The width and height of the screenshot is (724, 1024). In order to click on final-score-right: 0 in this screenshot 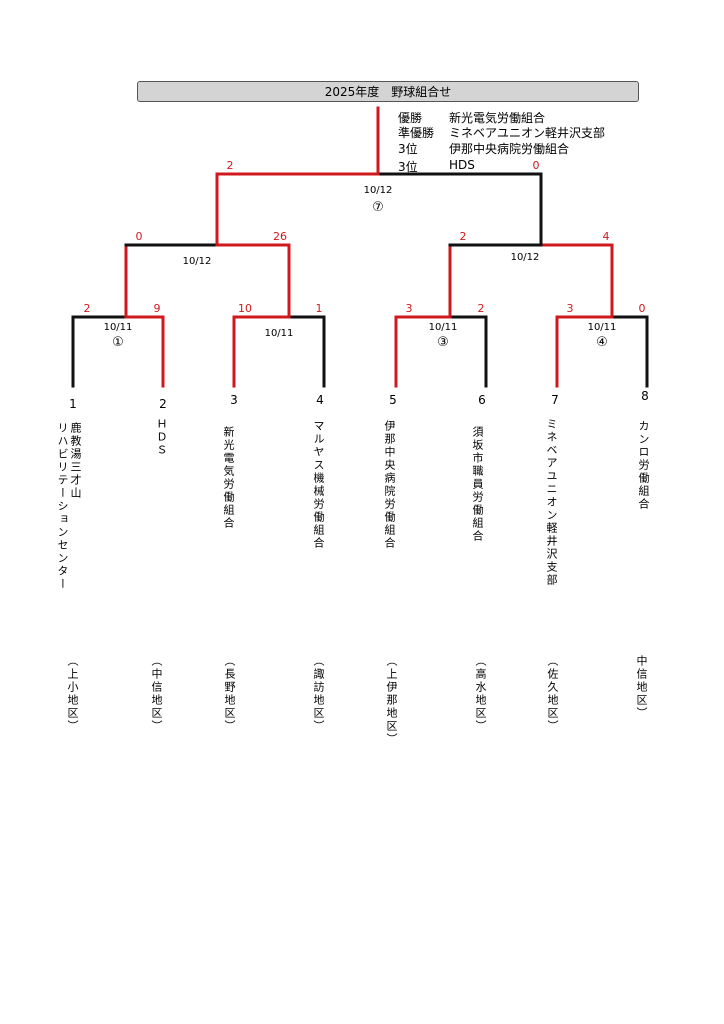, I will do `click(536, 165)`.